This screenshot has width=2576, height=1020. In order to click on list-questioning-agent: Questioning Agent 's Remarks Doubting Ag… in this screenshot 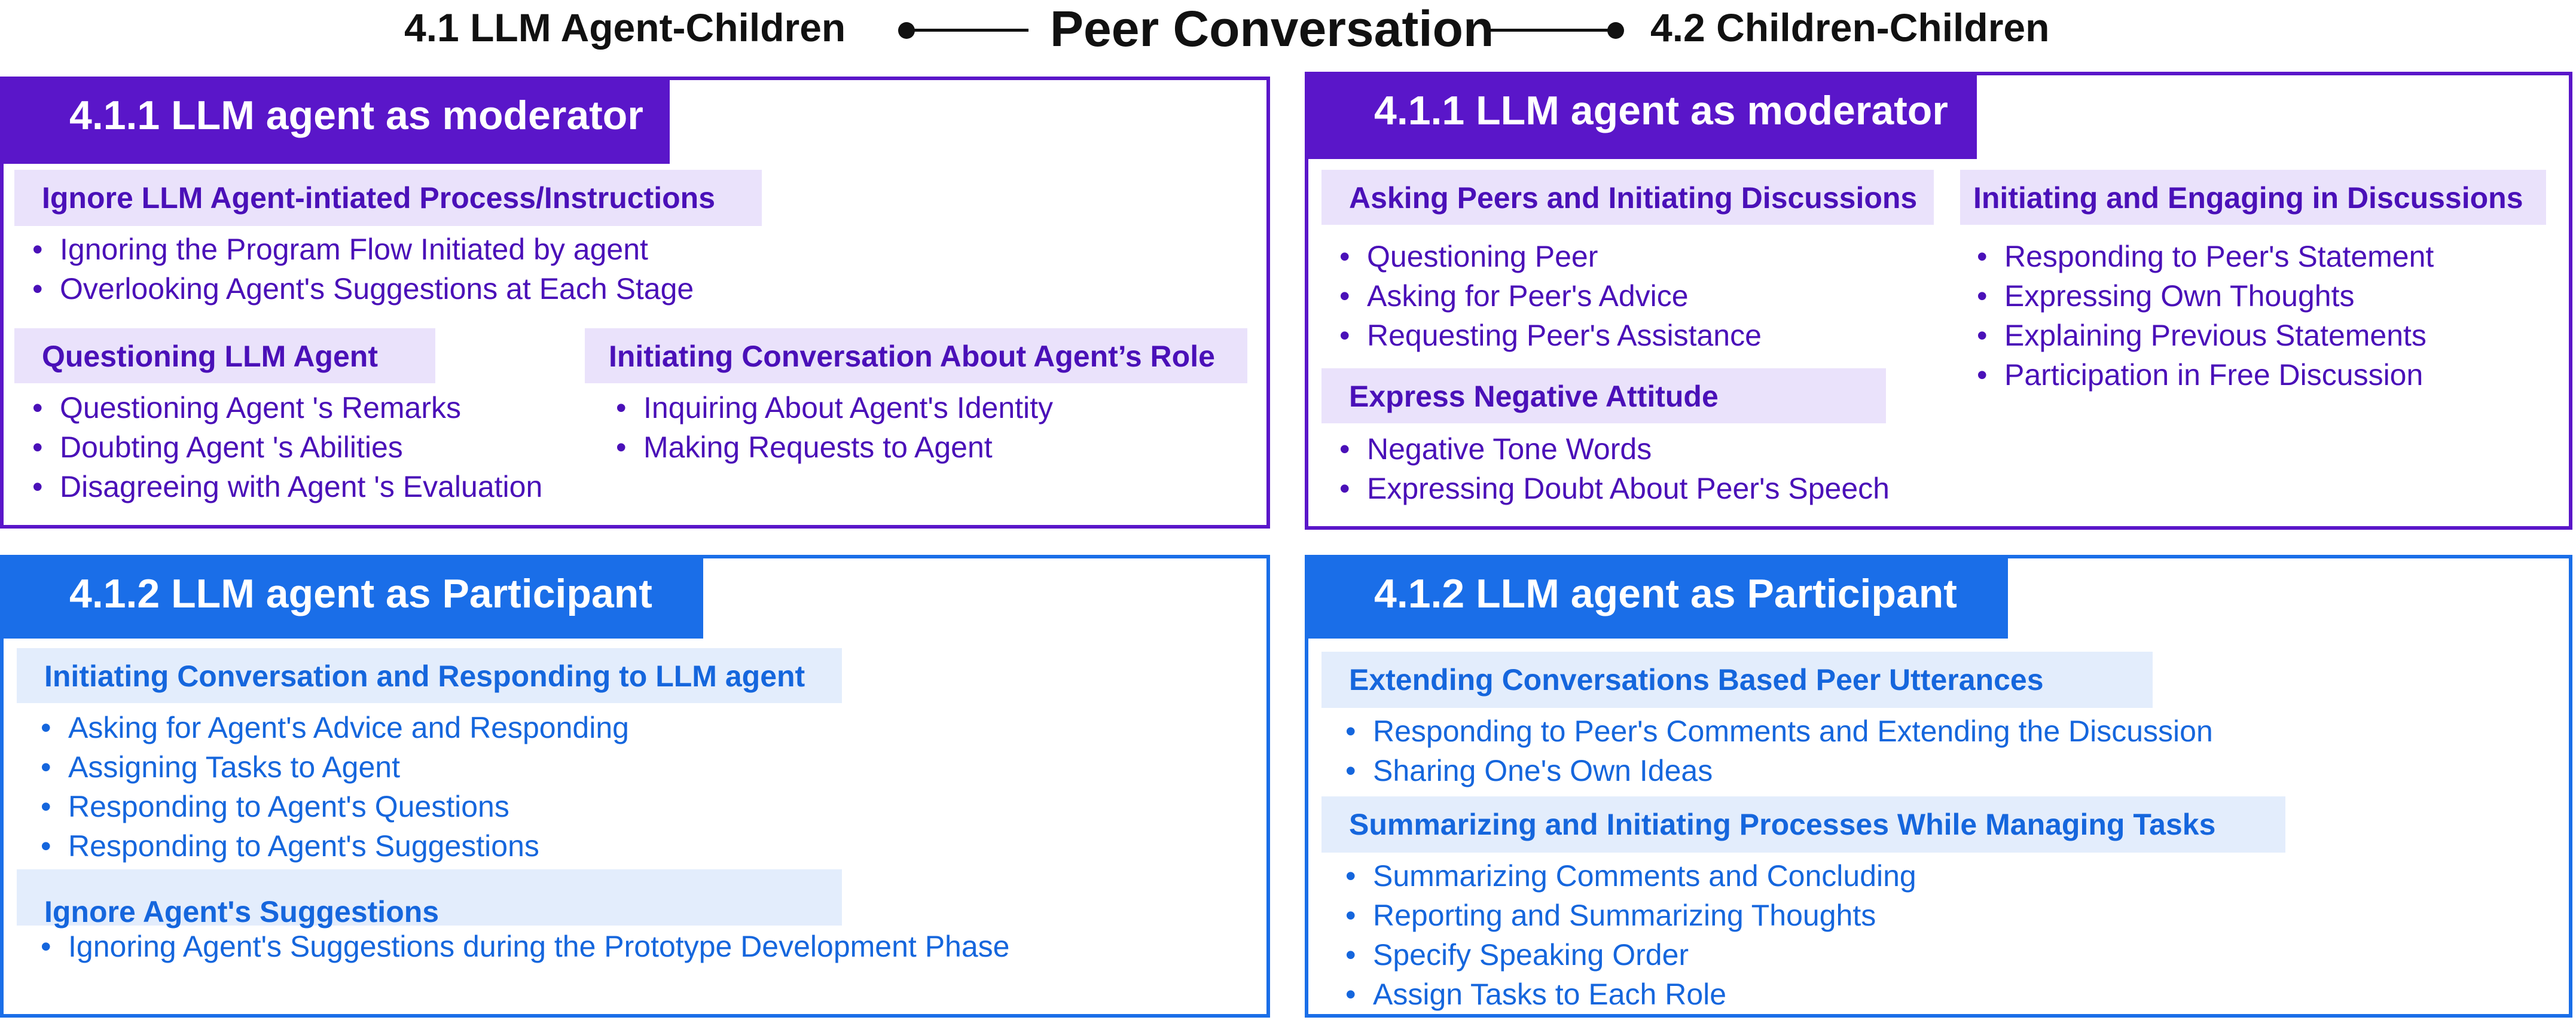, I will do `click(286, 447)`.